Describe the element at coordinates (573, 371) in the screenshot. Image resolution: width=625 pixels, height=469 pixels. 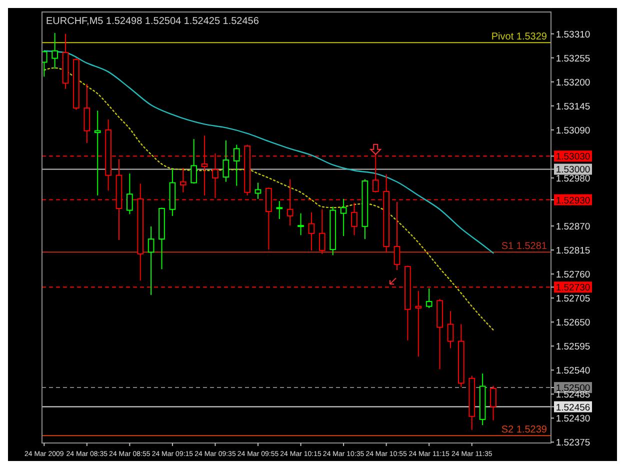
I see `y-tick-label: 1.52540` at that location.